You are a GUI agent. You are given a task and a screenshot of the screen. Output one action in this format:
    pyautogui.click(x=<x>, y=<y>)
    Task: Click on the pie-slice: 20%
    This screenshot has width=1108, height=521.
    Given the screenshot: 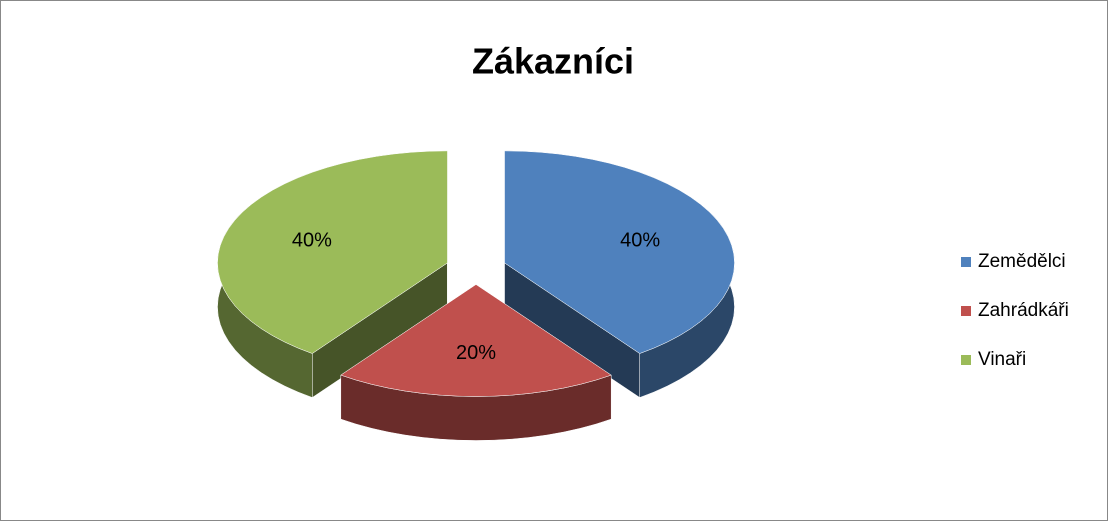 What is the action you would take?
    pyautogui.click(x=476, y=362)
    